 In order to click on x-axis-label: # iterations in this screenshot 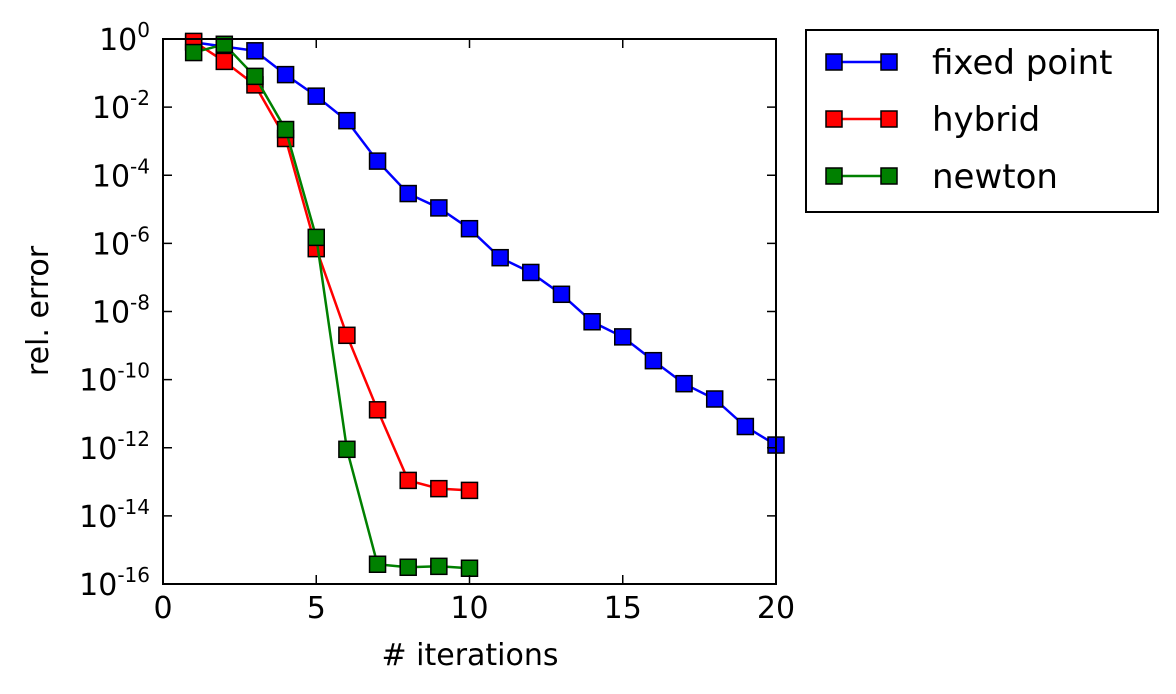, I will do `click(469, 655)`.